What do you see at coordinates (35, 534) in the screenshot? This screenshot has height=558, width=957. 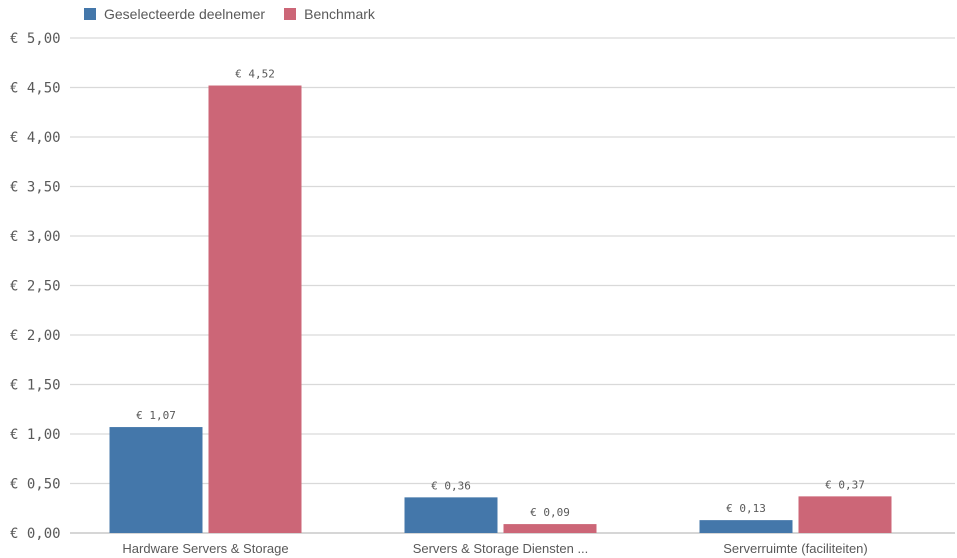 I see `y-tick-label: € 0,00` at bounding box center [35, 534].